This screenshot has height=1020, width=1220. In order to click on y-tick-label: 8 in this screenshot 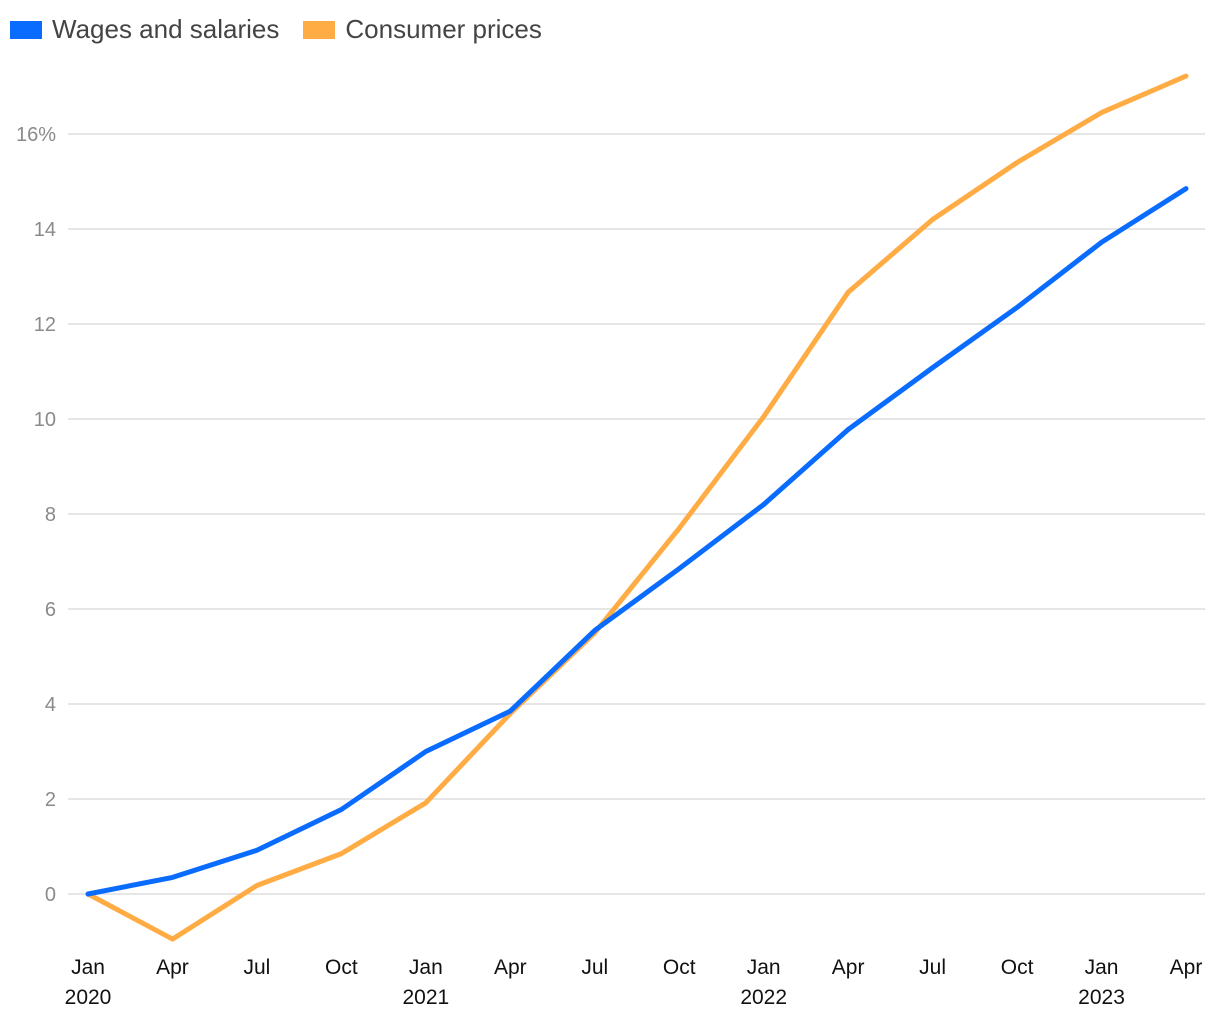, I will do `click(50, 515)`.